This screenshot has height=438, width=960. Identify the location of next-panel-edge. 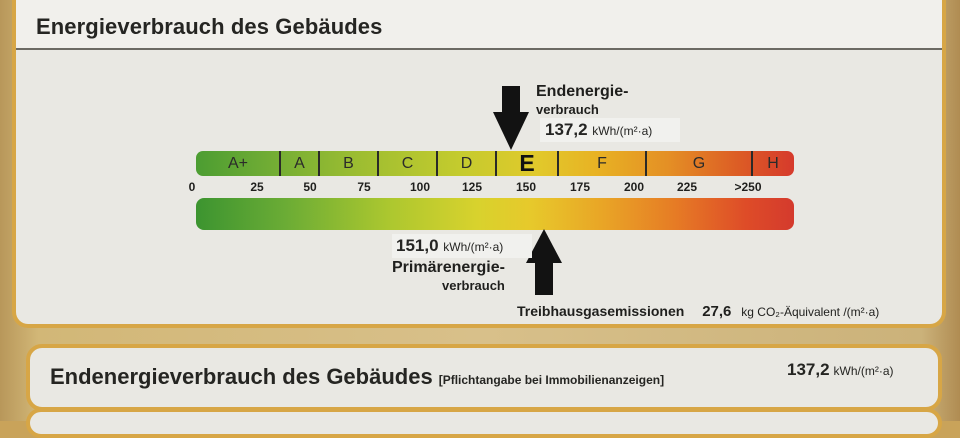
(484, 423).